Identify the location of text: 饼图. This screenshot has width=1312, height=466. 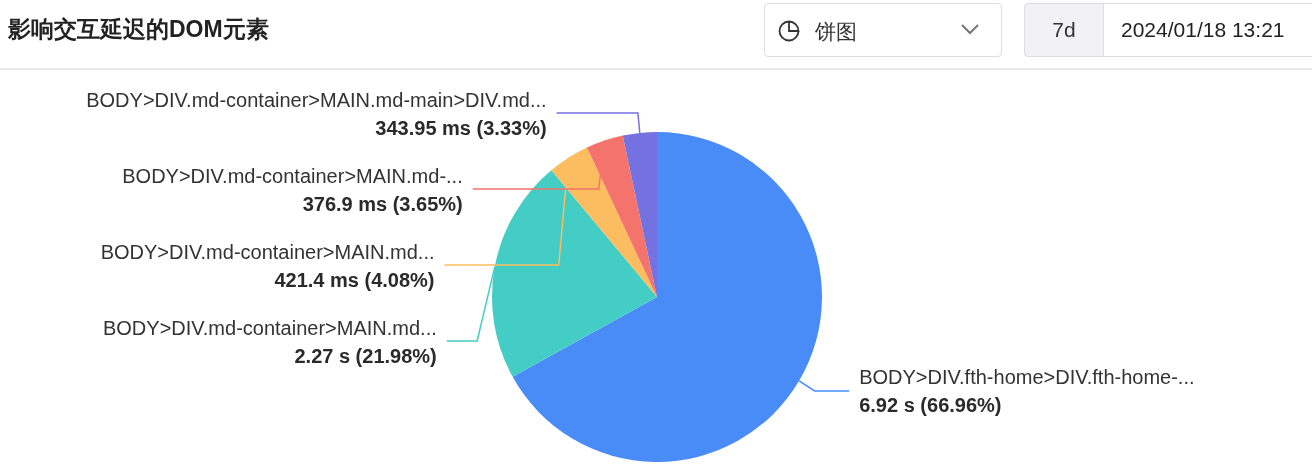
(836, 32).